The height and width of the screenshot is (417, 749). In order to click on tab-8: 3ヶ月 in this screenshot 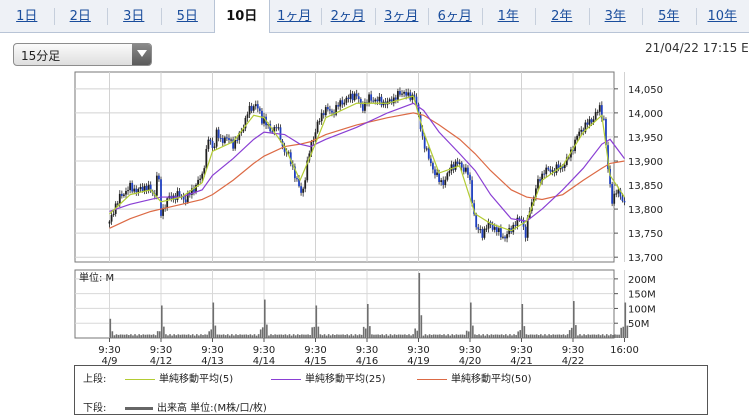, I will do `click(401, 16)`.